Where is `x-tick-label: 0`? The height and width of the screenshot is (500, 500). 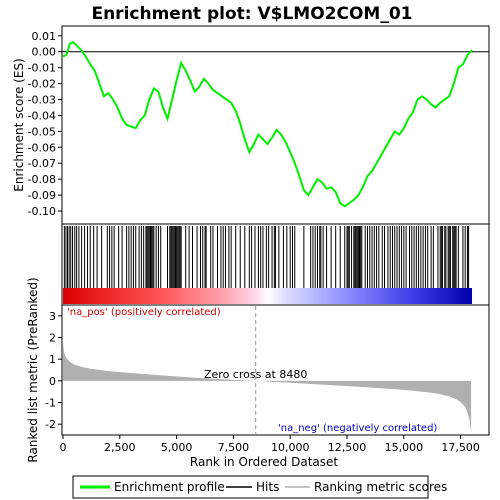 x-tick-label: 0 is located at coordinates (63, 447).